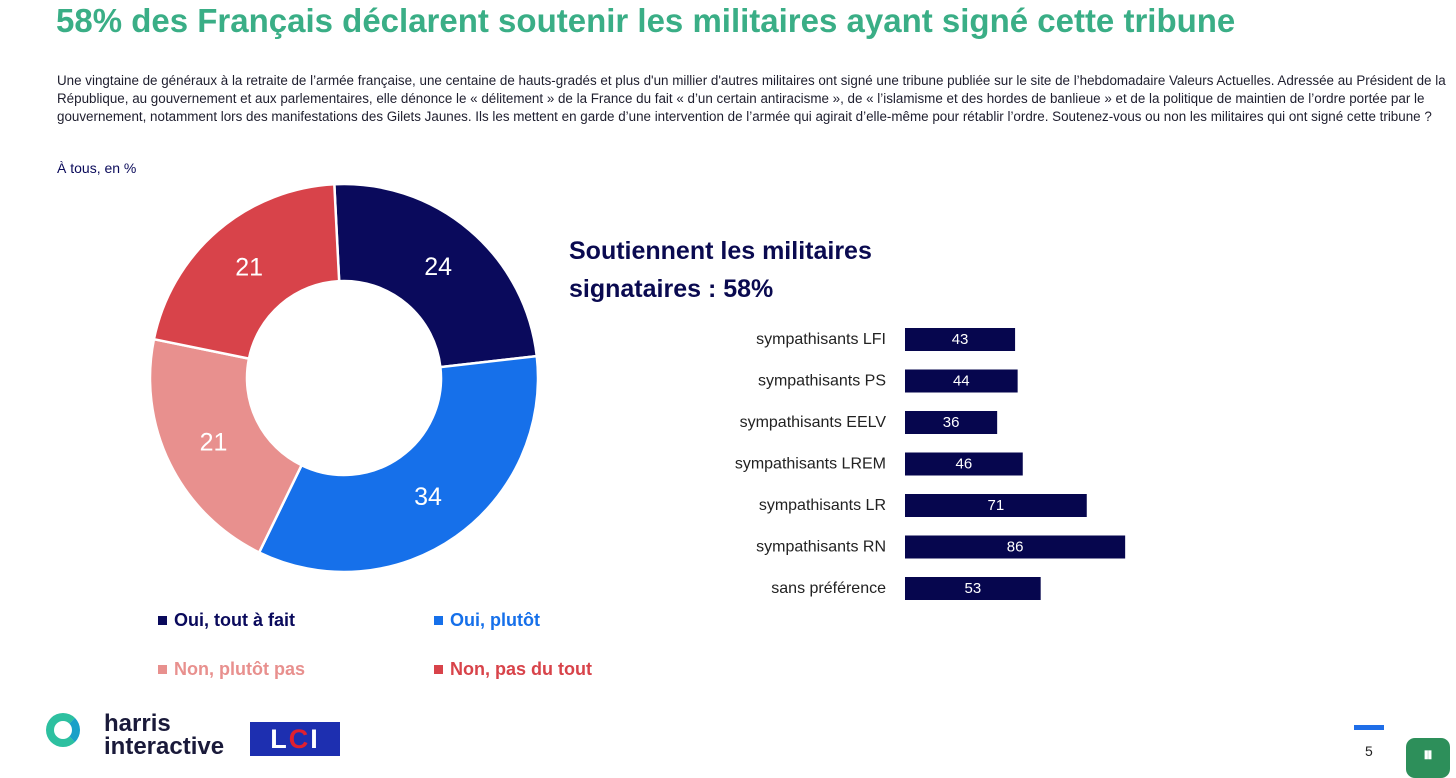  I want to click on bar-value-label: 43, so click(960, 339).